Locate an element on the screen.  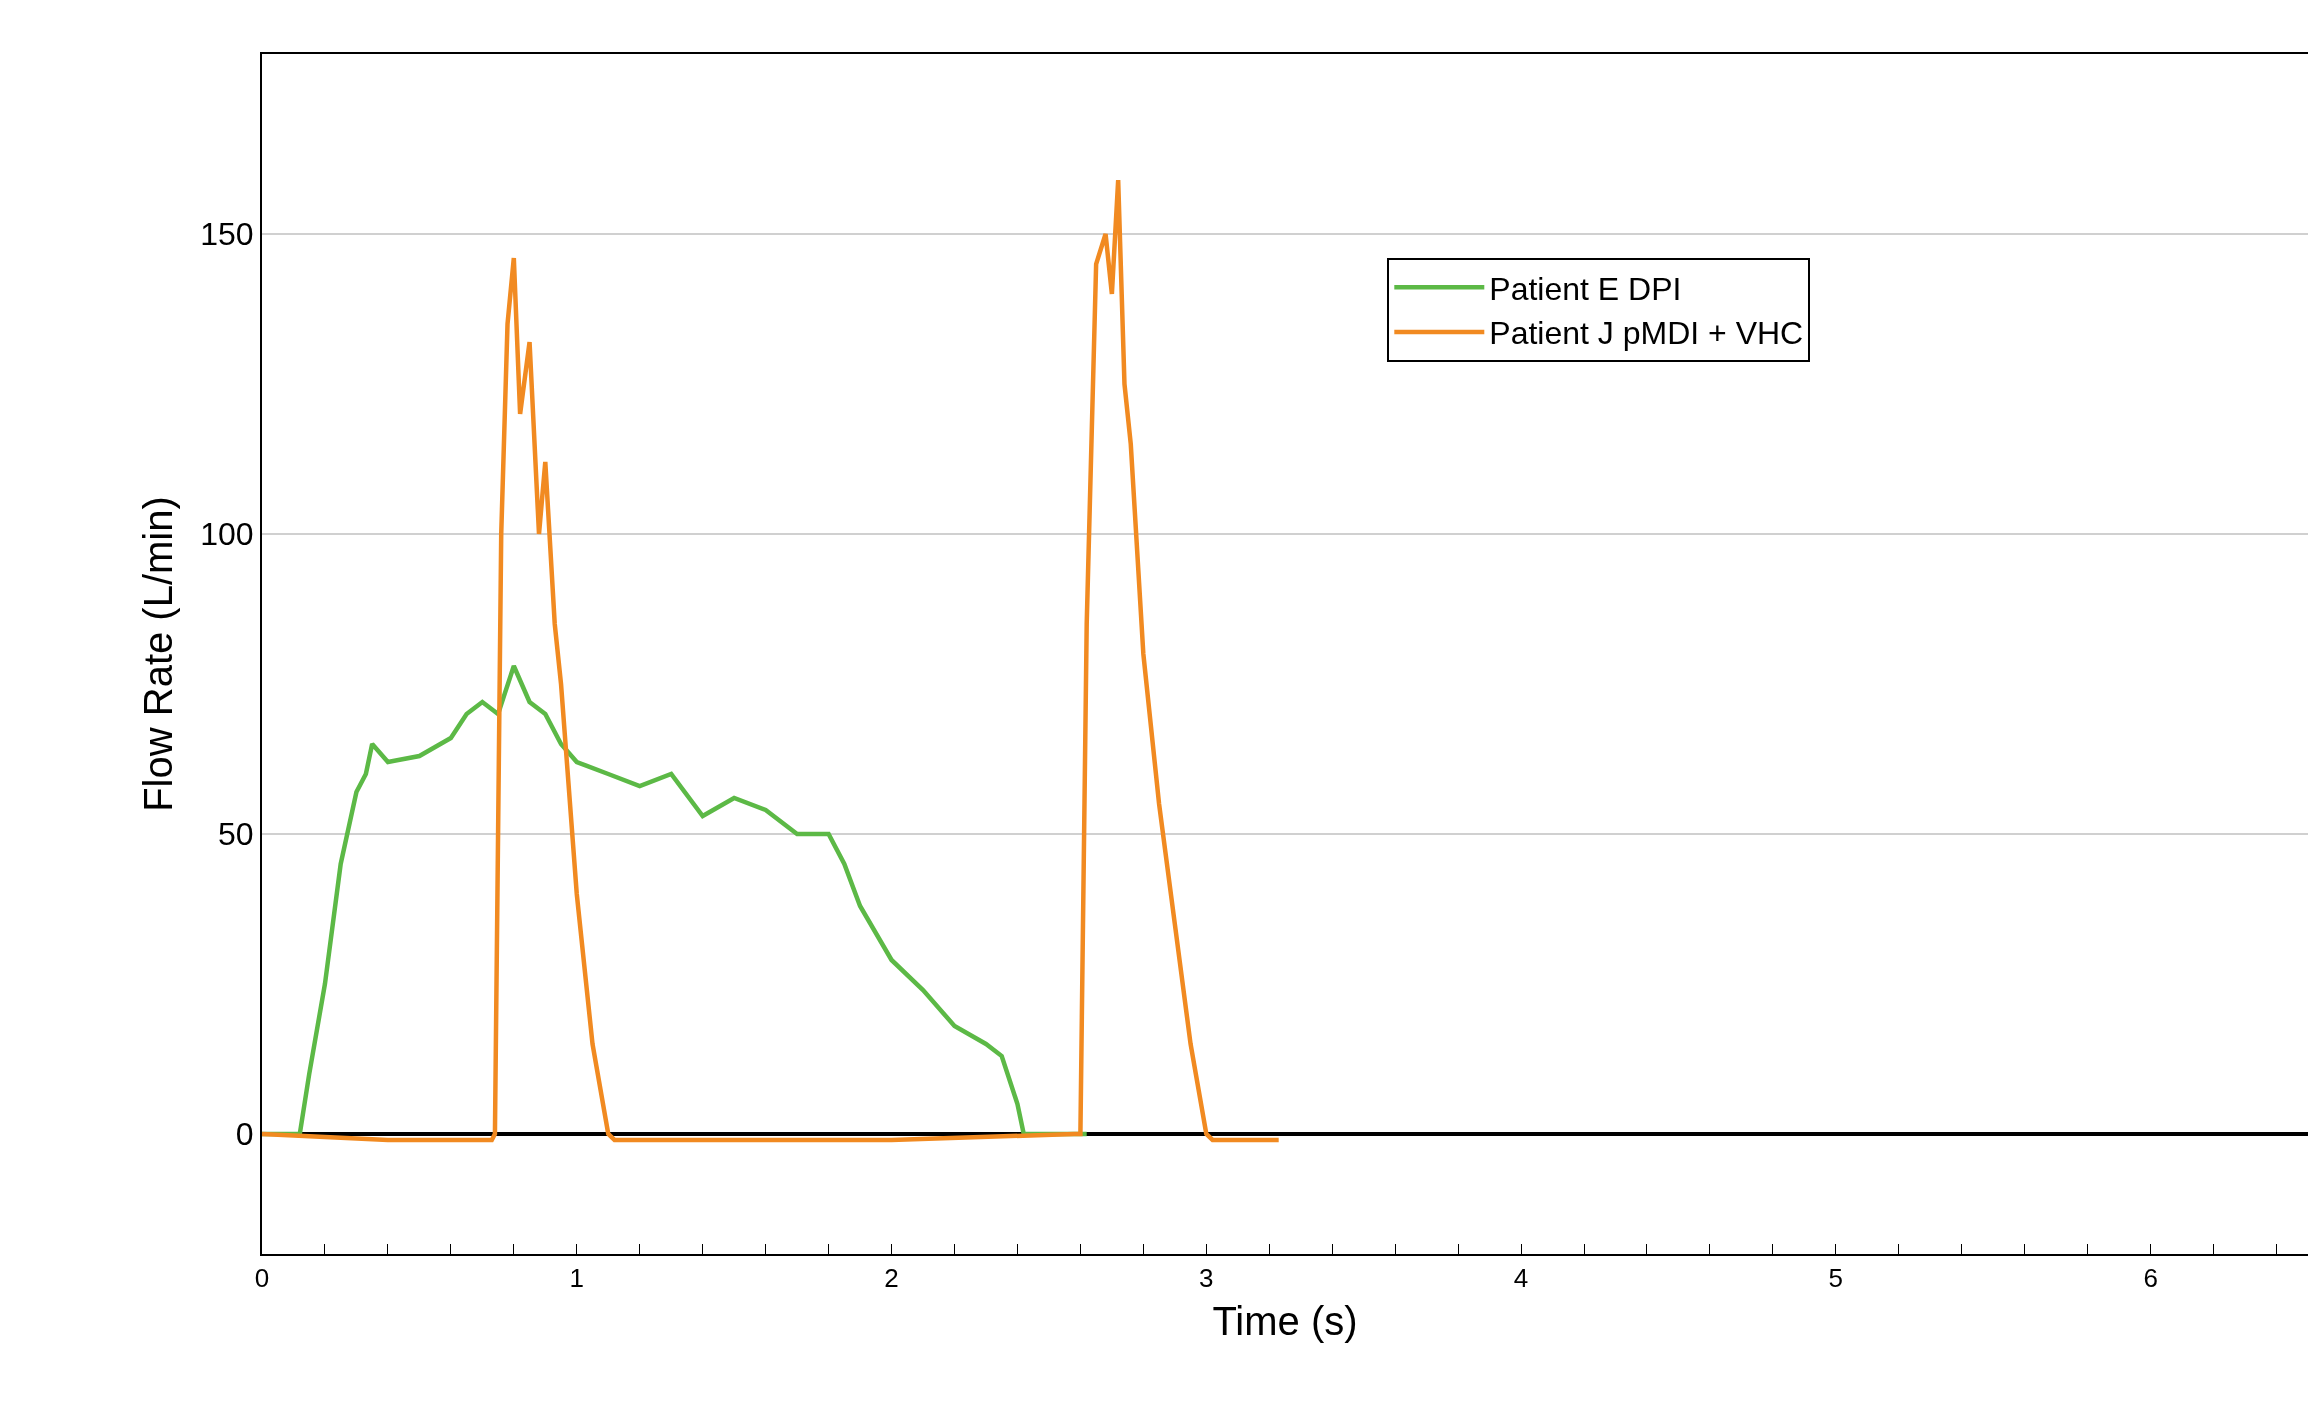
legend-label: Patient J pMDI + VHC is located at coordinates (1646, 333).